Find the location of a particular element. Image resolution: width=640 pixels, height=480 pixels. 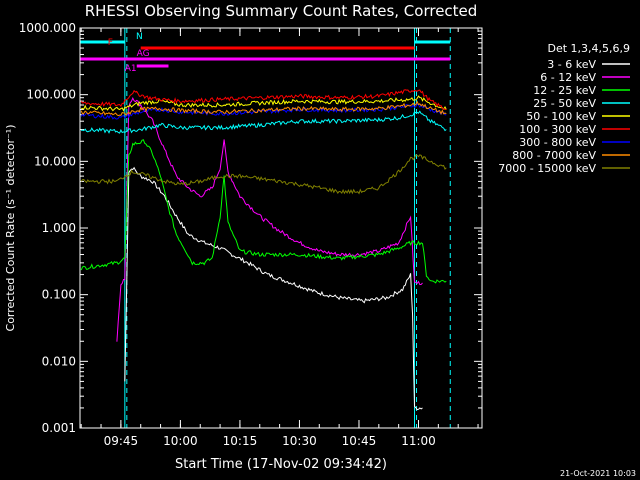

y-tick-label-4: 10.000 is located at coordinates (55, 161).